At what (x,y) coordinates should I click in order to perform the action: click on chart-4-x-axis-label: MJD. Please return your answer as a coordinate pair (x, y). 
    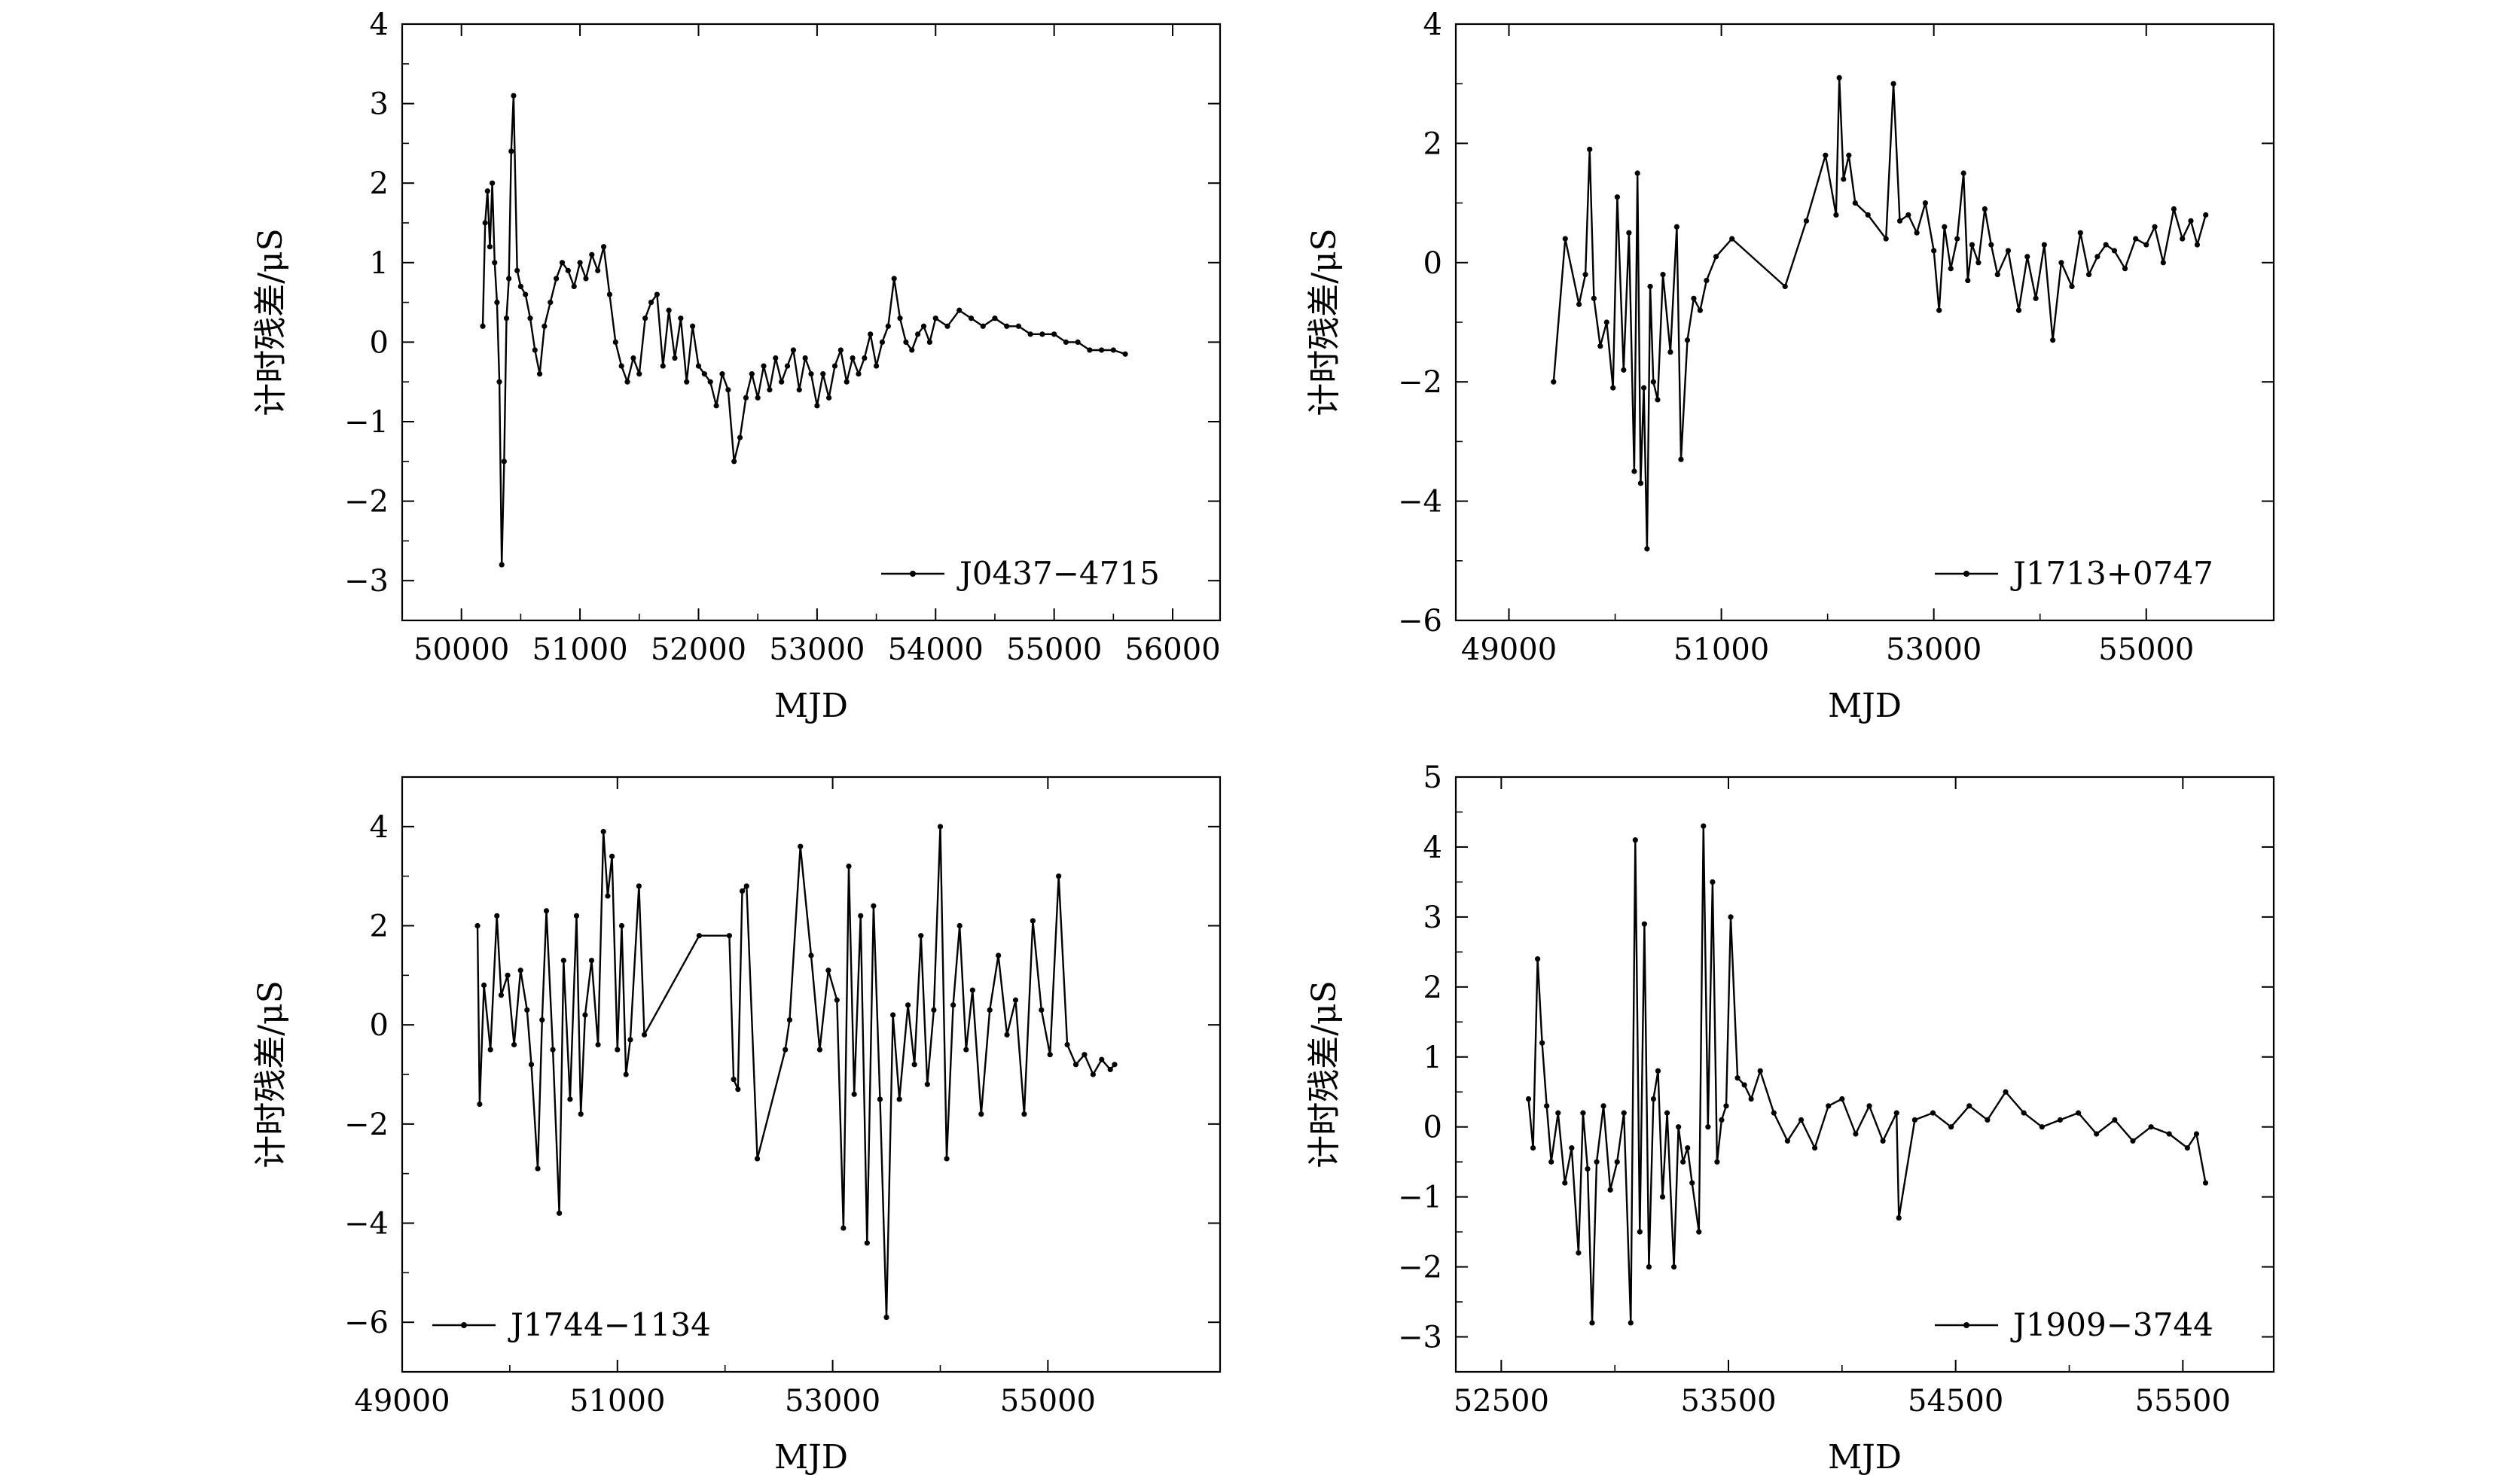
    Looking at the image, I should click on (1865, 1456).